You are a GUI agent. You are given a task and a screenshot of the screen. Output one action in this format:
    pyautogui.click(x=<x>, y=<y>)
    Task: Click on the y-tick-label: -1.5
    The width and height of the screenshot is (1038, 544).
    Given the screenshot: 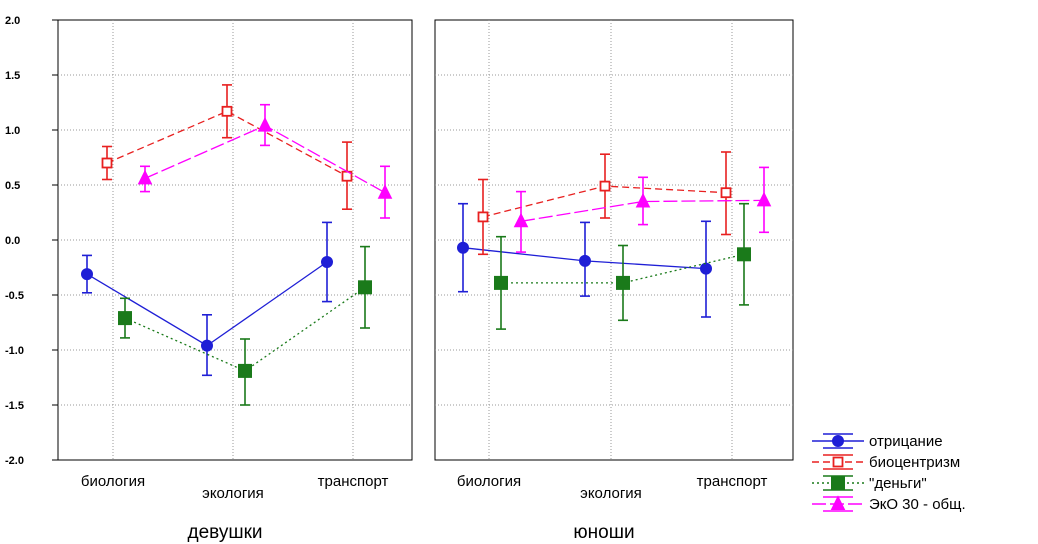 What is the action you would take?
    pyautogui.click(x=14, y=406)
    